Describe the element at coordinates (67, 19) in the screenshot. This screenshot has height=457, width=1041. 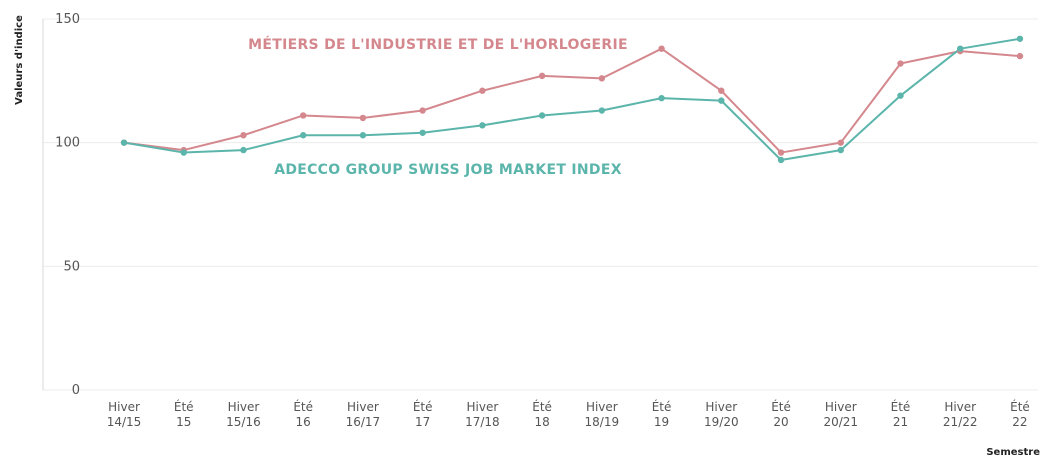
I see `y-tick-label: 150` at that location.